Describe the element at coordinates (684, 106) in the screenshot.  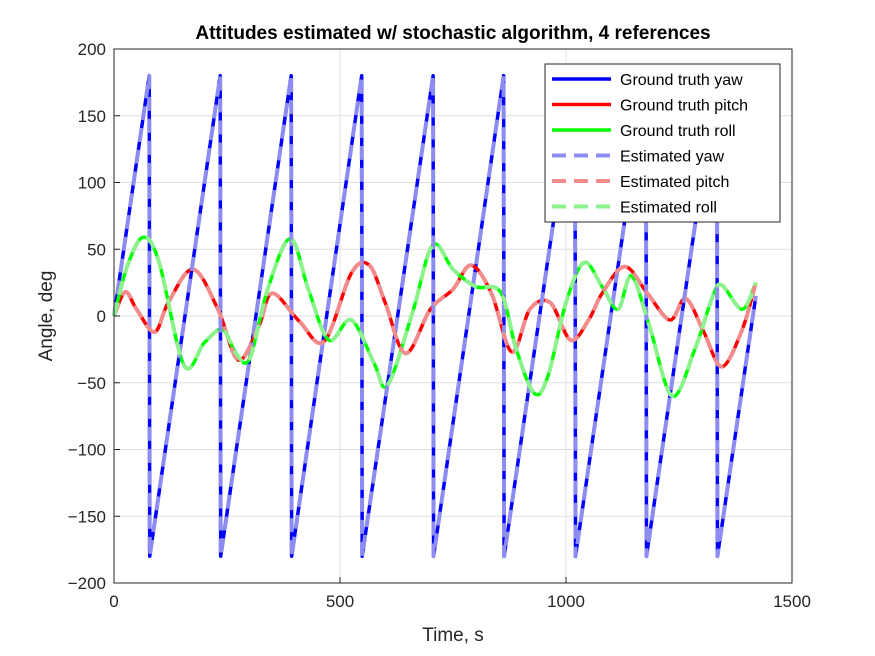
I see `legend-label: Ground truth pitch` at that location.